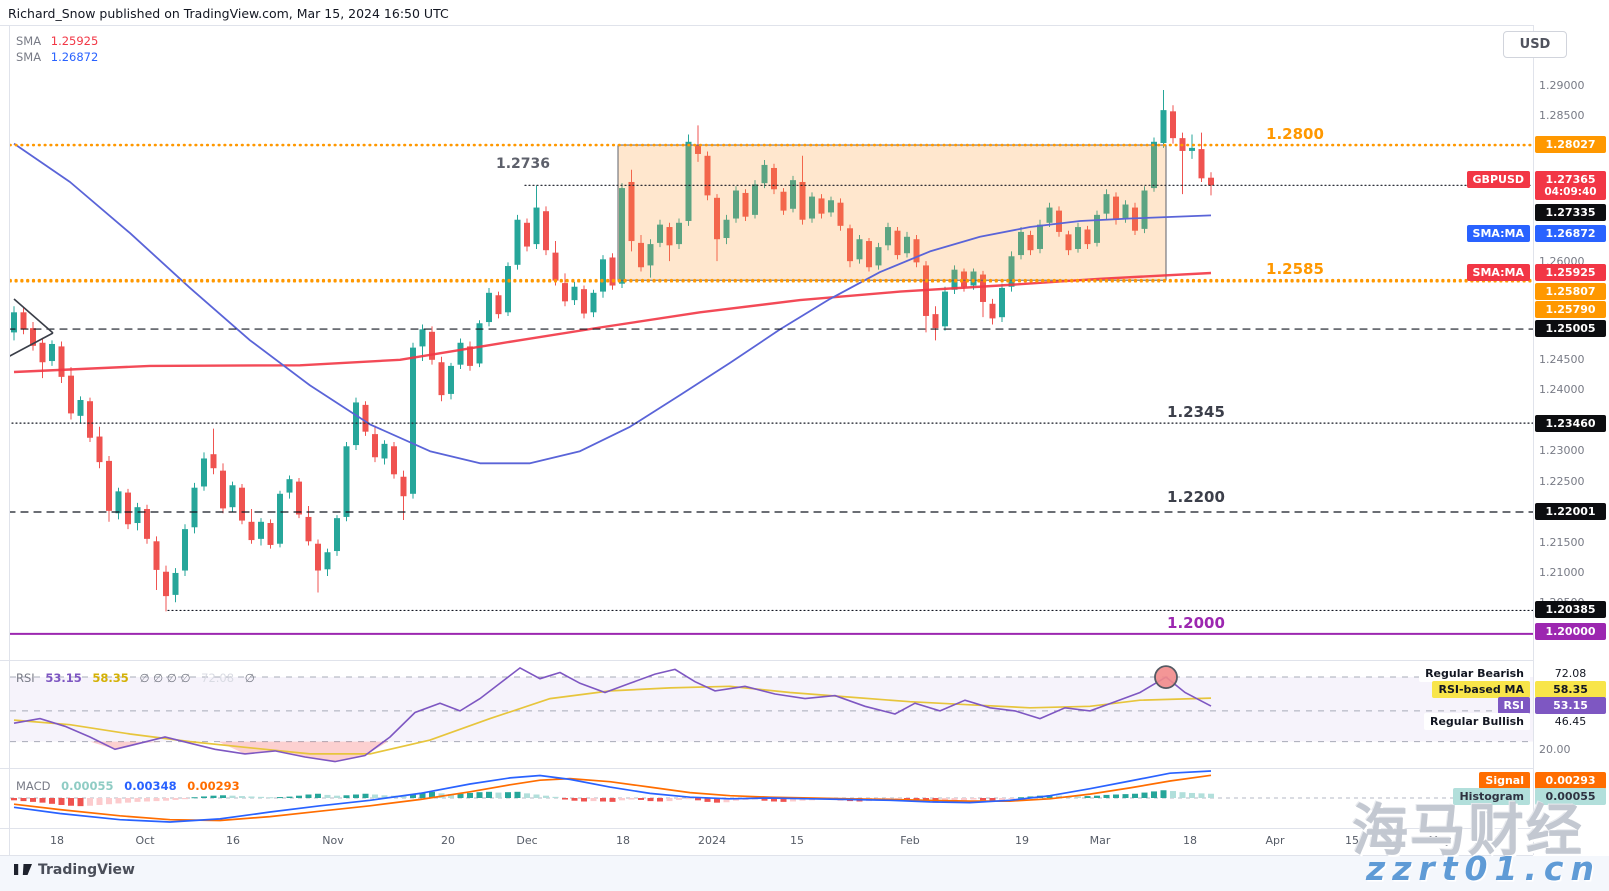  I want to click on tradingview-logo-text: TradingView, so click(86, 869).